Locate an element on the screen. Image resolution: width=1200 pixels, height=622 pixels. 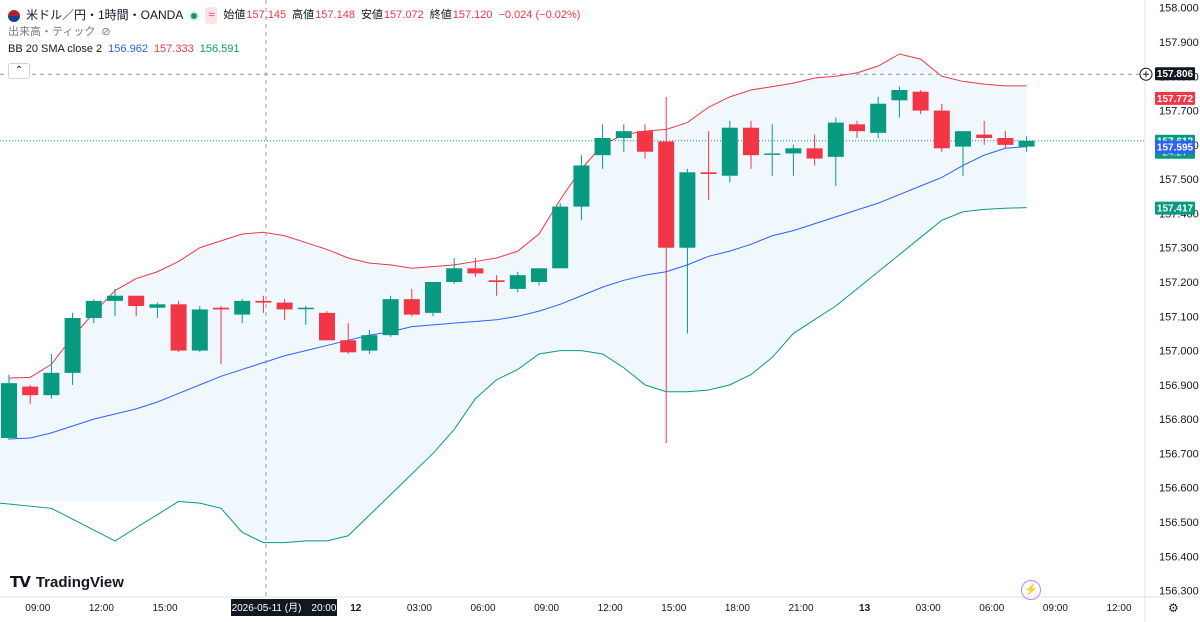
volume-label: 出来高・ティック is located at coordinates (52, 32).